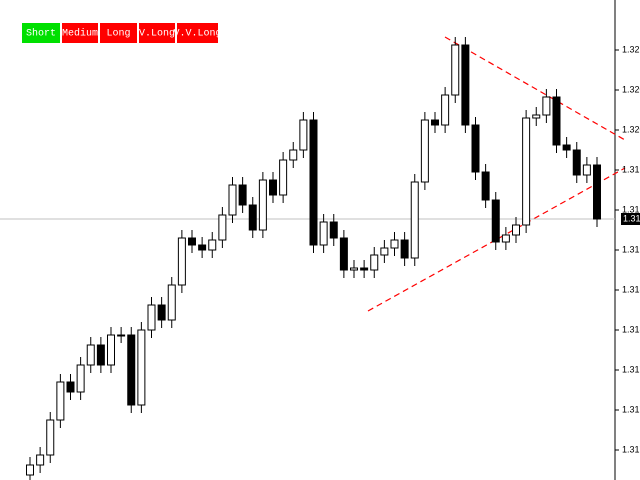 This screenshot has width=640, height=480. I want to click on y-tick-label: 1.31780, so click(631, 369).